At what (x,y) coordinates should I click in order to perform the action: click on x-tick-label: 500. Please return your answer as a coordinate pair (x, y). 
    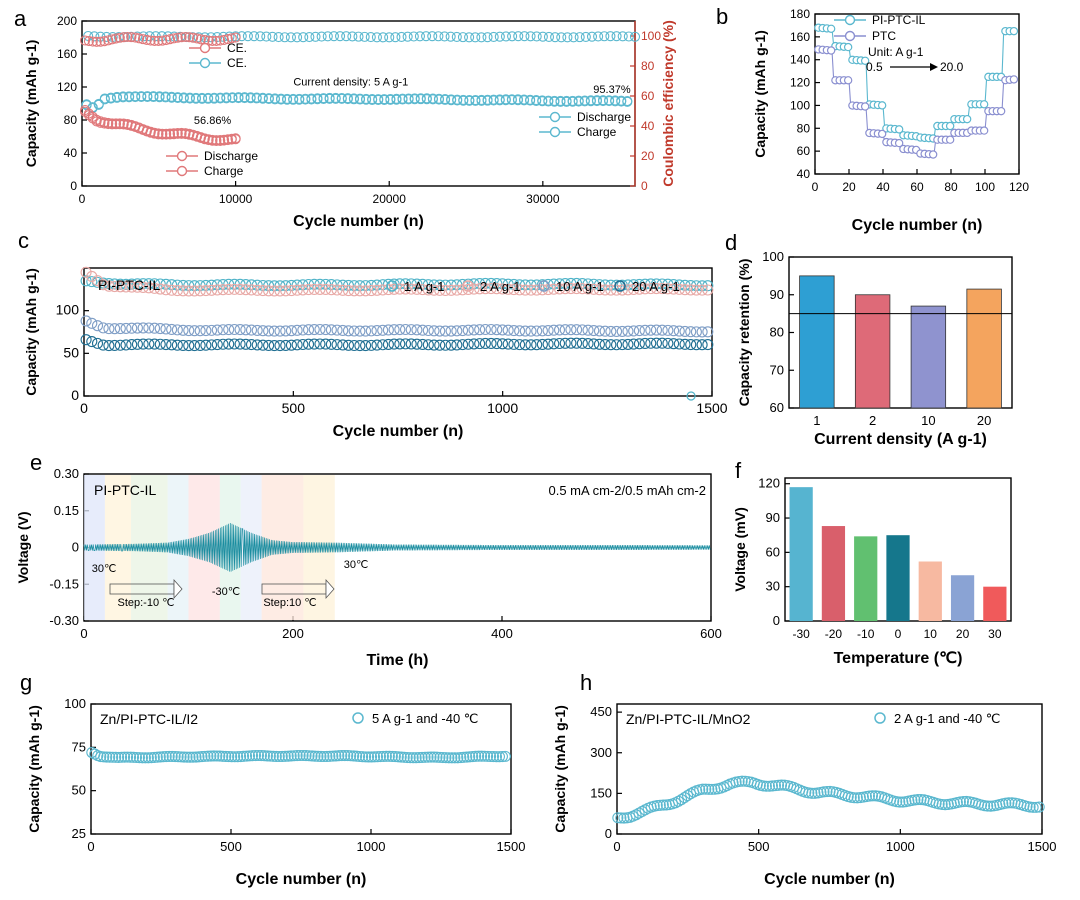
    Looking at the image, I should click on (759, 846).